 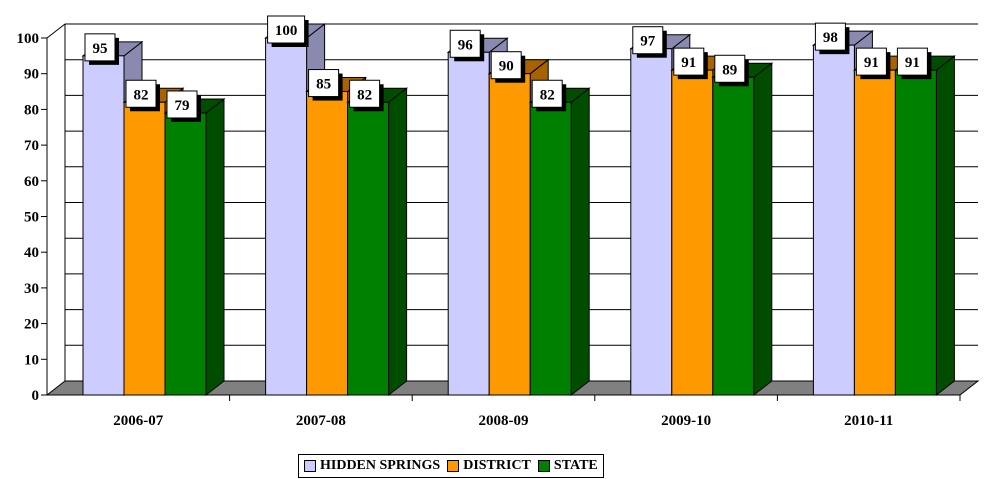 I want to click on data-label-district-2007-08: 85, so click(x=323, y=85).